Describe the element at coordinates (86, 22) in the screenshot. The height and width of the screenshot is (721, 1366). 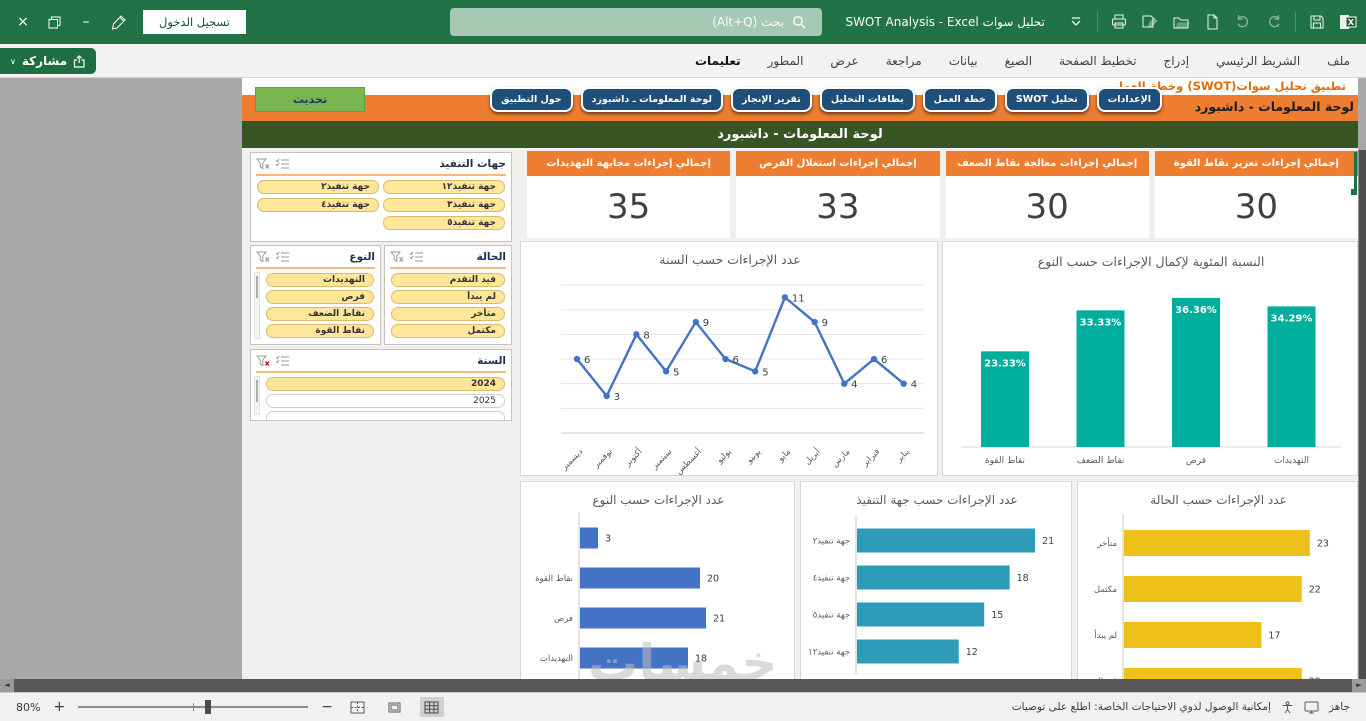
I see `minimize-icon: –` at that location.